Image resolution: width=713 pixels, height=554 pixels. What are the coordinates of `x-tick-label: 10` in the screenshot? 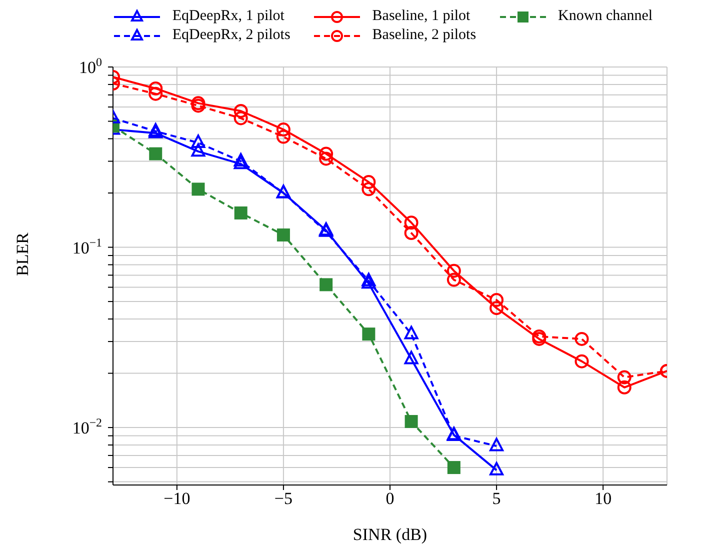 It's located at (603, 498).